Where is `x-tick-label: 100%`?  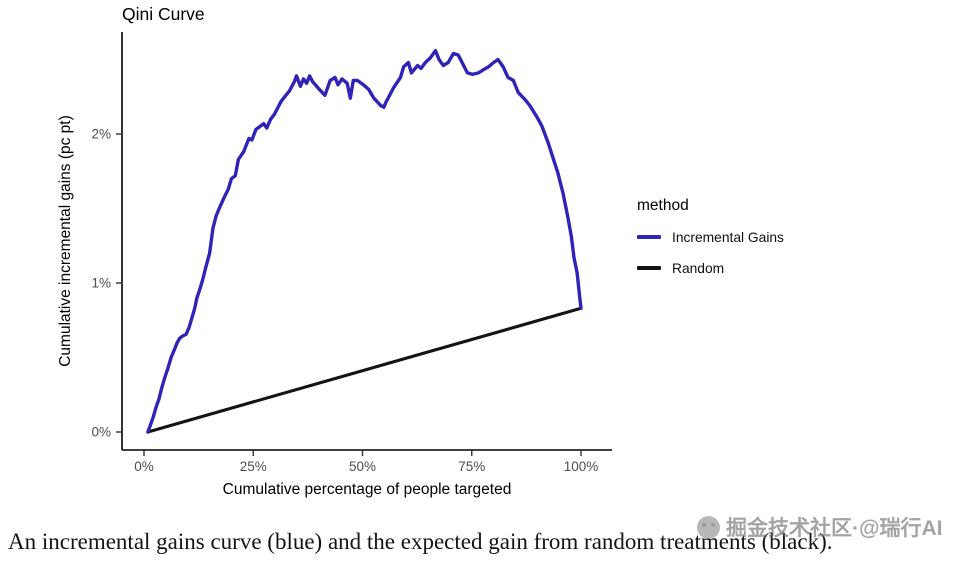
x-tick-label: 100% is located at coordinates (581, 466).